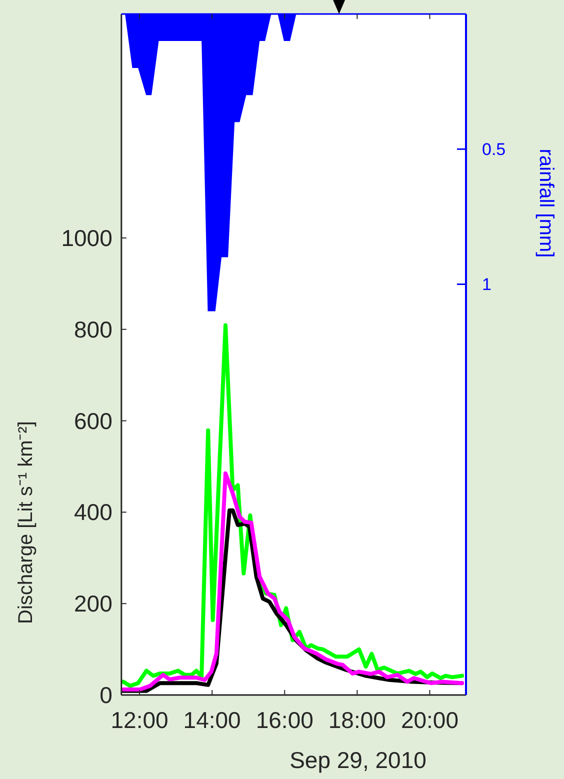 This screenshot has height=779, width=564. I want to click on x-tick-label: 16:00, so click(285, 720).